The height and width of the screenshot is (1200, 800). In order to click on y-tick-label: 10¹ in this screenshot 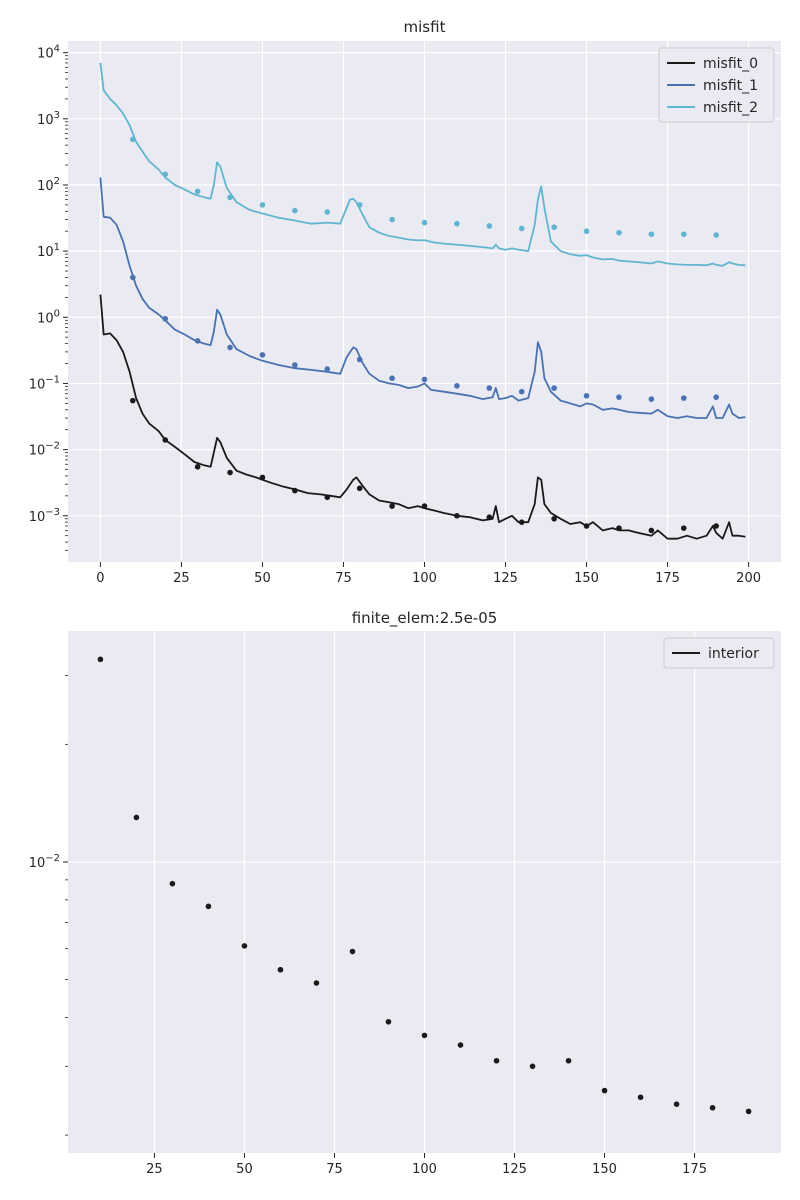, I will do `click(48, 251)`.